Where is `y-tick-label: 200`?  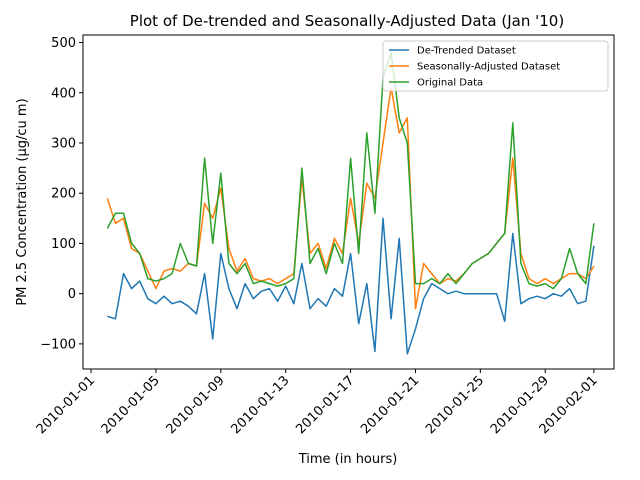 y-tick-label: 200 is located at coordinates (63, 194).